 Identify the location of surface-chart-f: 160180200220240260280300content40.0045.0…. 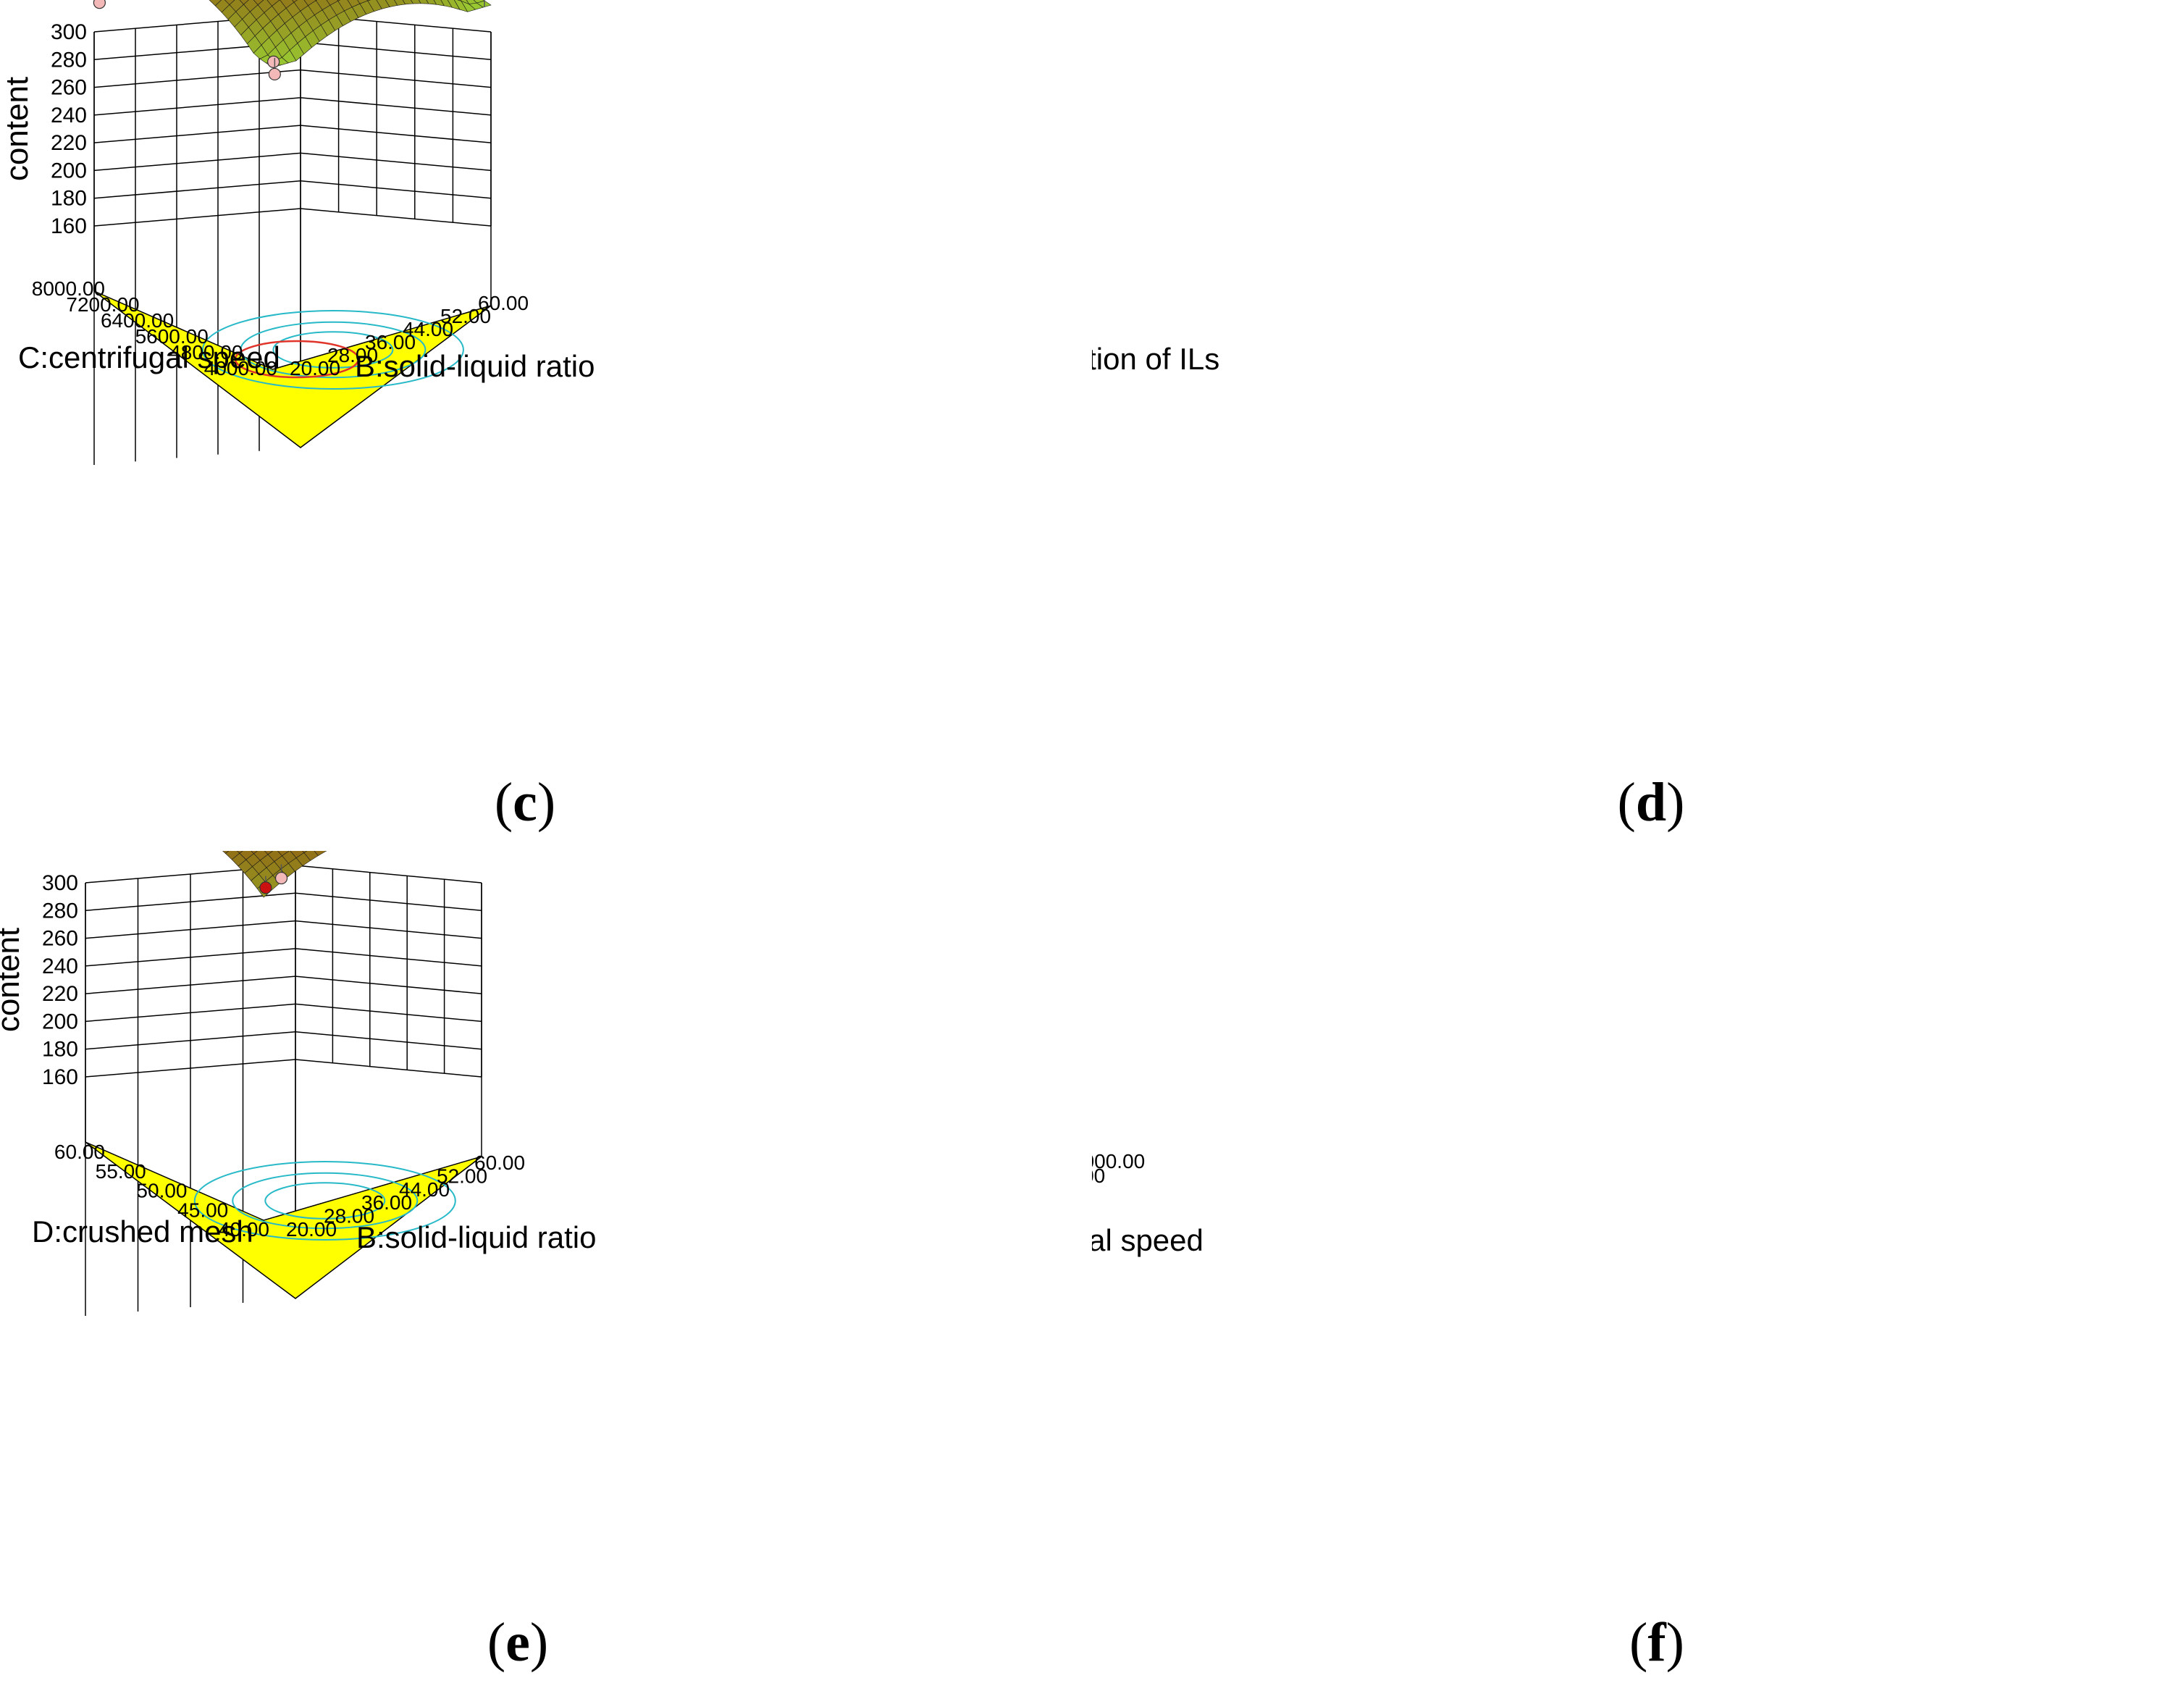
(1148, 1203).